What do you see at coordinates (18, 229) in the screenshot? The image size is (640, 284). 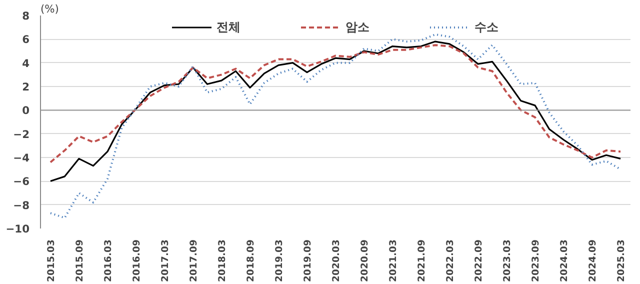 I see `y-tick-label: −10` at bounding box center [18, 229].